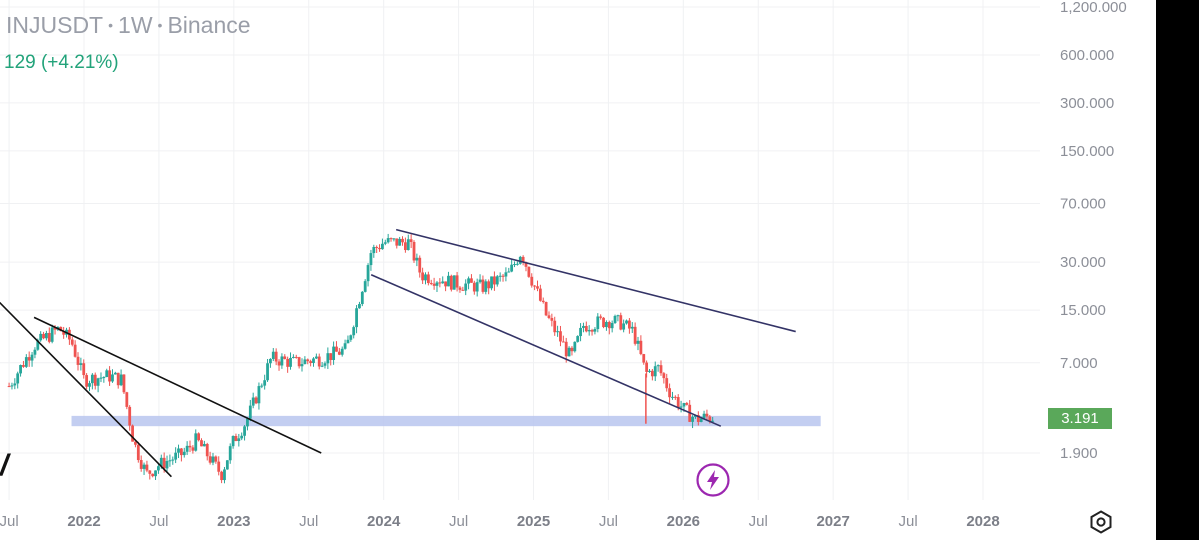 Image resolution: width=1199 pixels, height=545 pixels. Describe the element at coordinates (1101, 522) in the screenshot. I see `settings-icon` at that location.